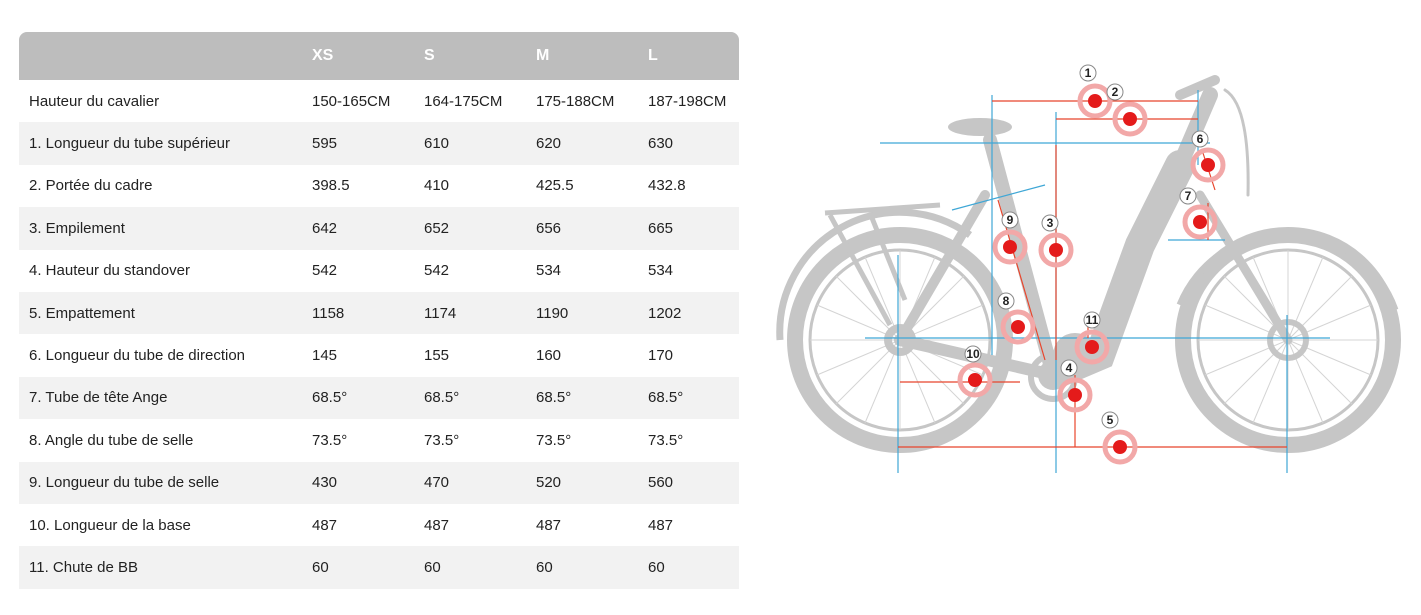 The height and width of the screenshot is (615, 1421). Describe the element at coordinates (379, 186) in the screenshot. I see `table-row: 2. Portée du cadre 398.5 410 425.5 432.8` at that location.